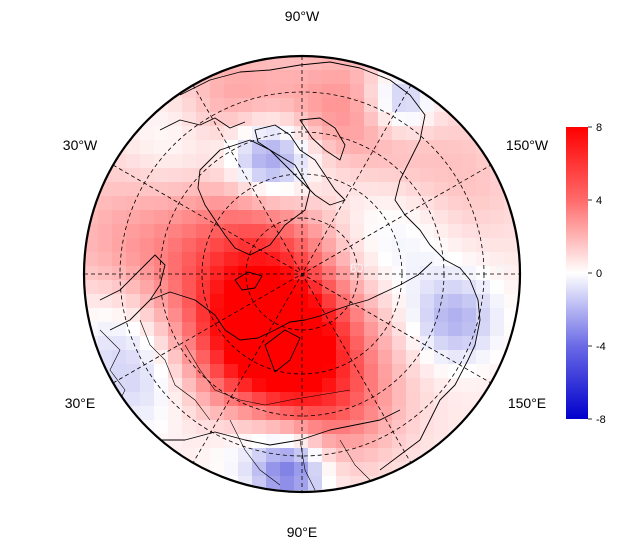 Image resolution: width=625 pixels, height=552 pixels. What do you see at coordinates (586, 274) in the screenshot?
I see `colorbar: 8 4 0 -4 -8` at bounding box center [586, 274].